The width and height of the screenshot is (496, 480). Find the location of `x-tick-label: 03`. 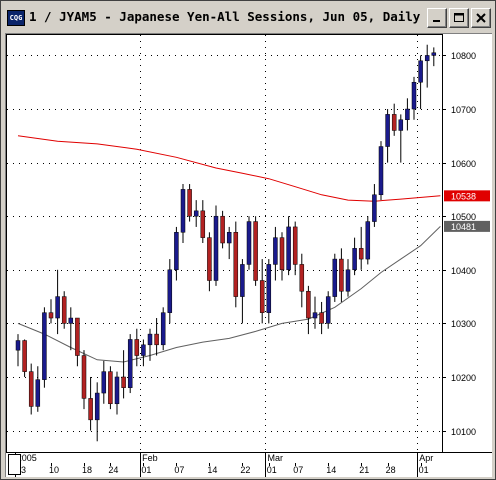

x-tick-label: 03 is located at coordinates (21, 470).